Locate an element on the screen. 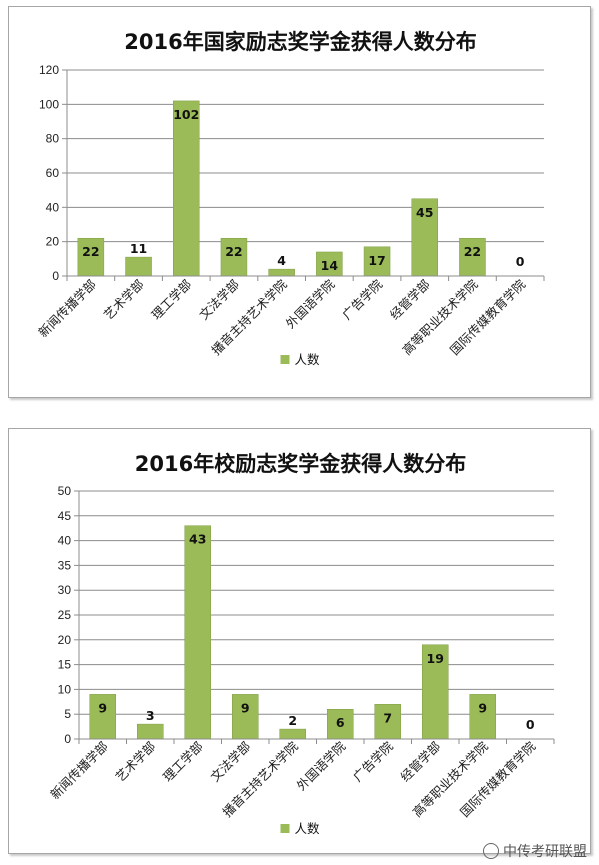 The width and height of the screenshot is (599, 865). data-label: 3 is located at coordinates (150, 715).